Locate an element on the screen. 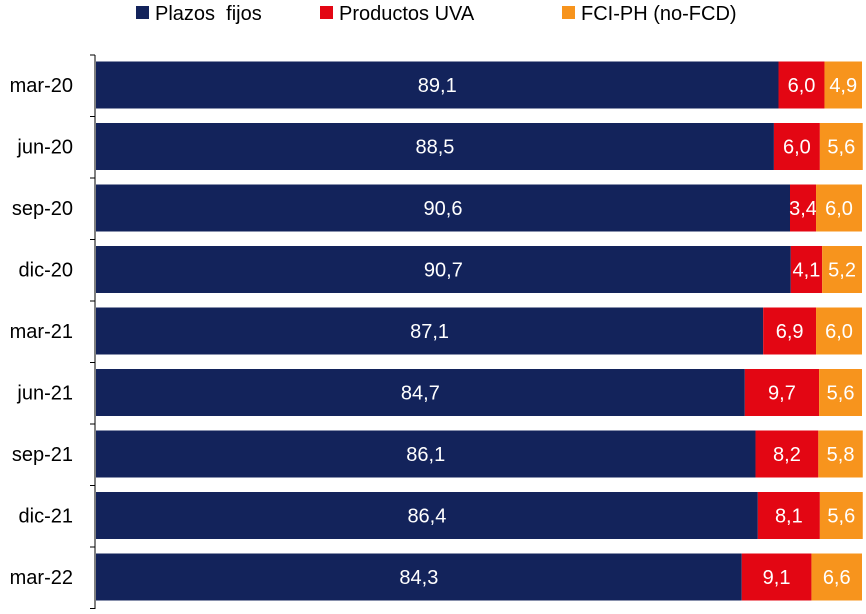  data-label: 9,7 is located at coordinates (782, 394).